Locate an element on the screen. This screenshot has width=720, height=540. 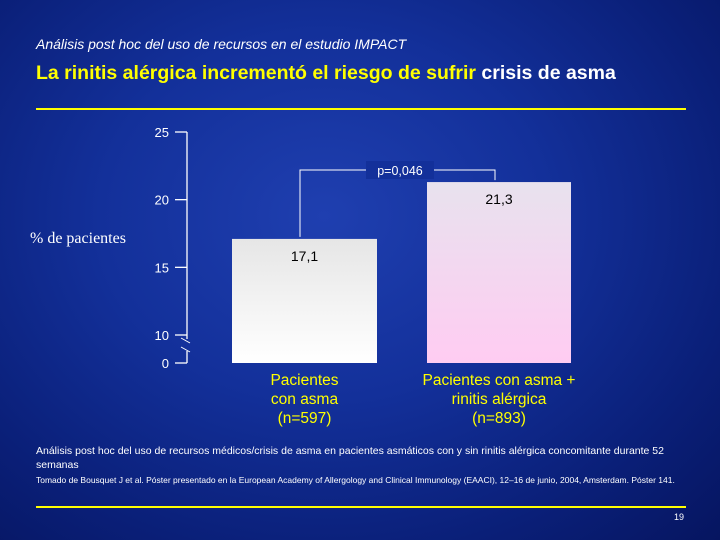
category-label-line: Pacientes con asma + is located at coordinates (499, 380).